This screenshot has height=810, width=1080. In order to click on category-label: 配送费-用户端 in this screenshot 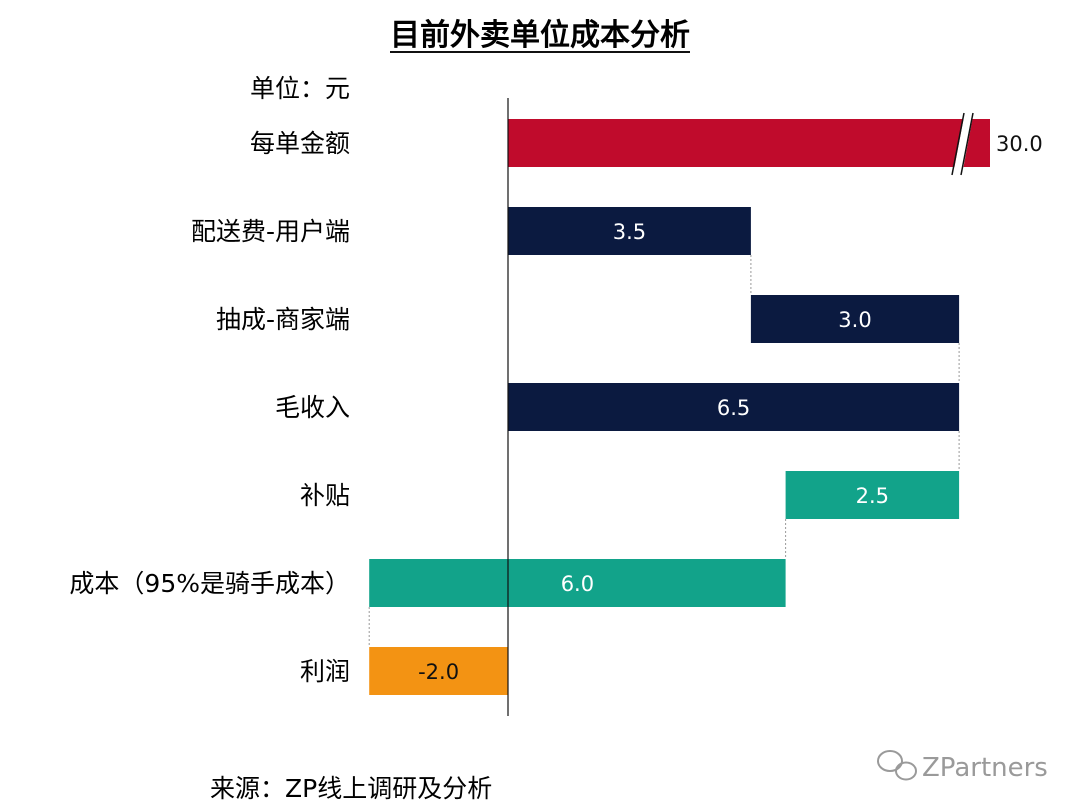, I will do `click(270, 231)`.